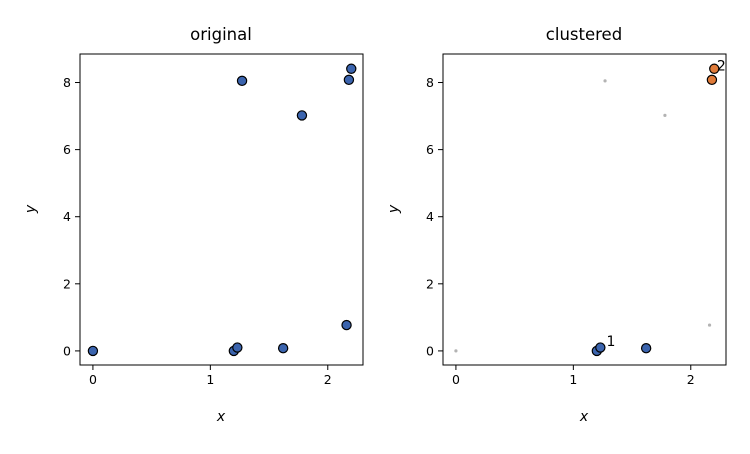 The width and height of the screenshot is (750, 454). I want to click on chart-title: original, so click(221, 34).